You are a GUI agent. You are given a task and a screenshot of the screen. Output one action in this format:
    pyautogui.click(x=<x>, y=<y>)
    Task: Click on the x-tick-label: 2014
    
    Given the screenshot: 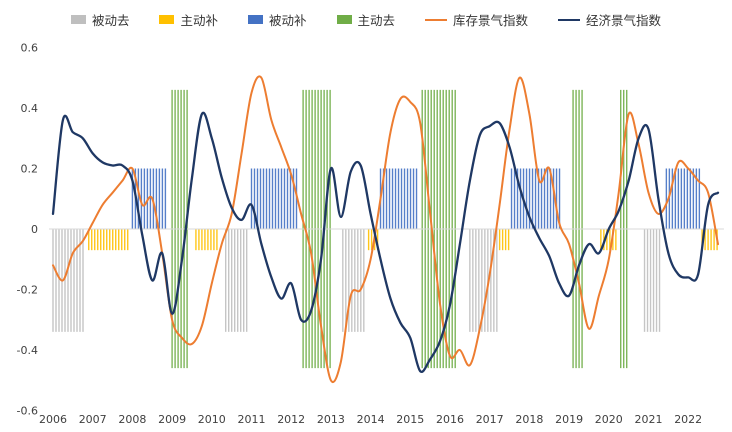 What is the action you would take?
    pyautogui.click(x=371, y=419)
    